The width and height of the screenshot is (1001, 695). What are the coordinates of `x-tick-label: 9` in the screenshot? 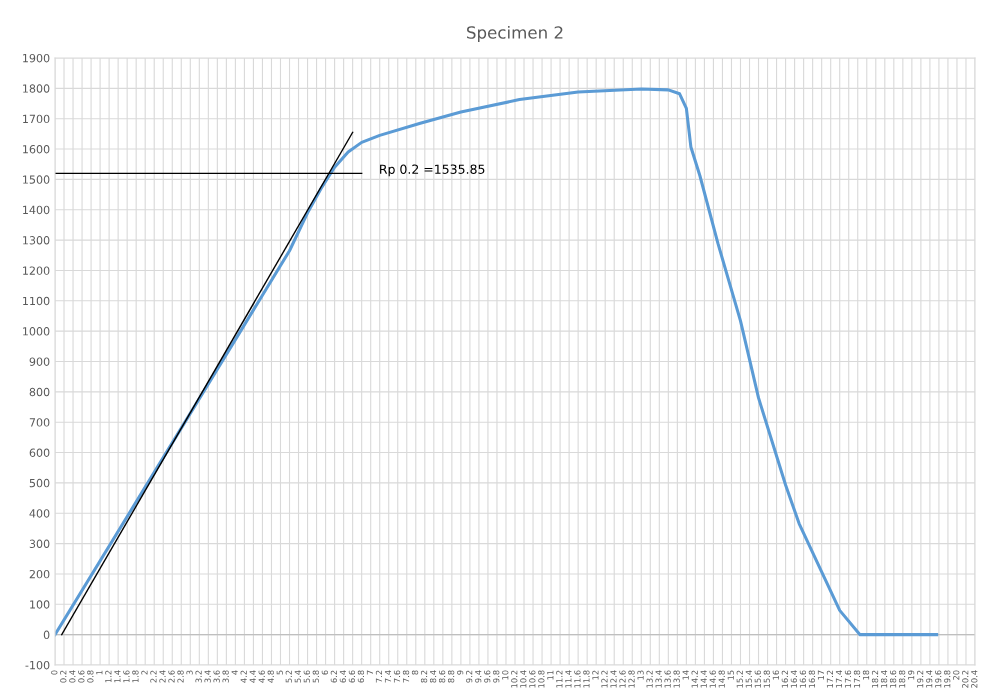 It's located at (460, 672).